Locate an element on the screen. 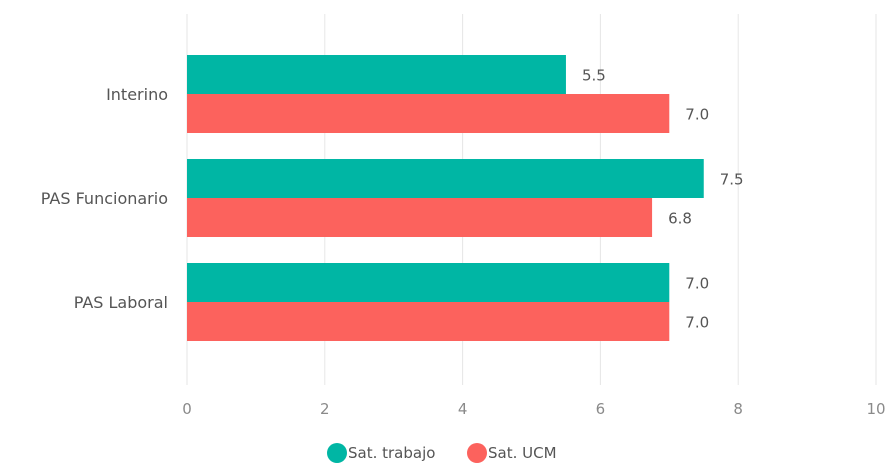  legend: Sat. trabajo Sat. UCM is located at coordinates (442, 453).